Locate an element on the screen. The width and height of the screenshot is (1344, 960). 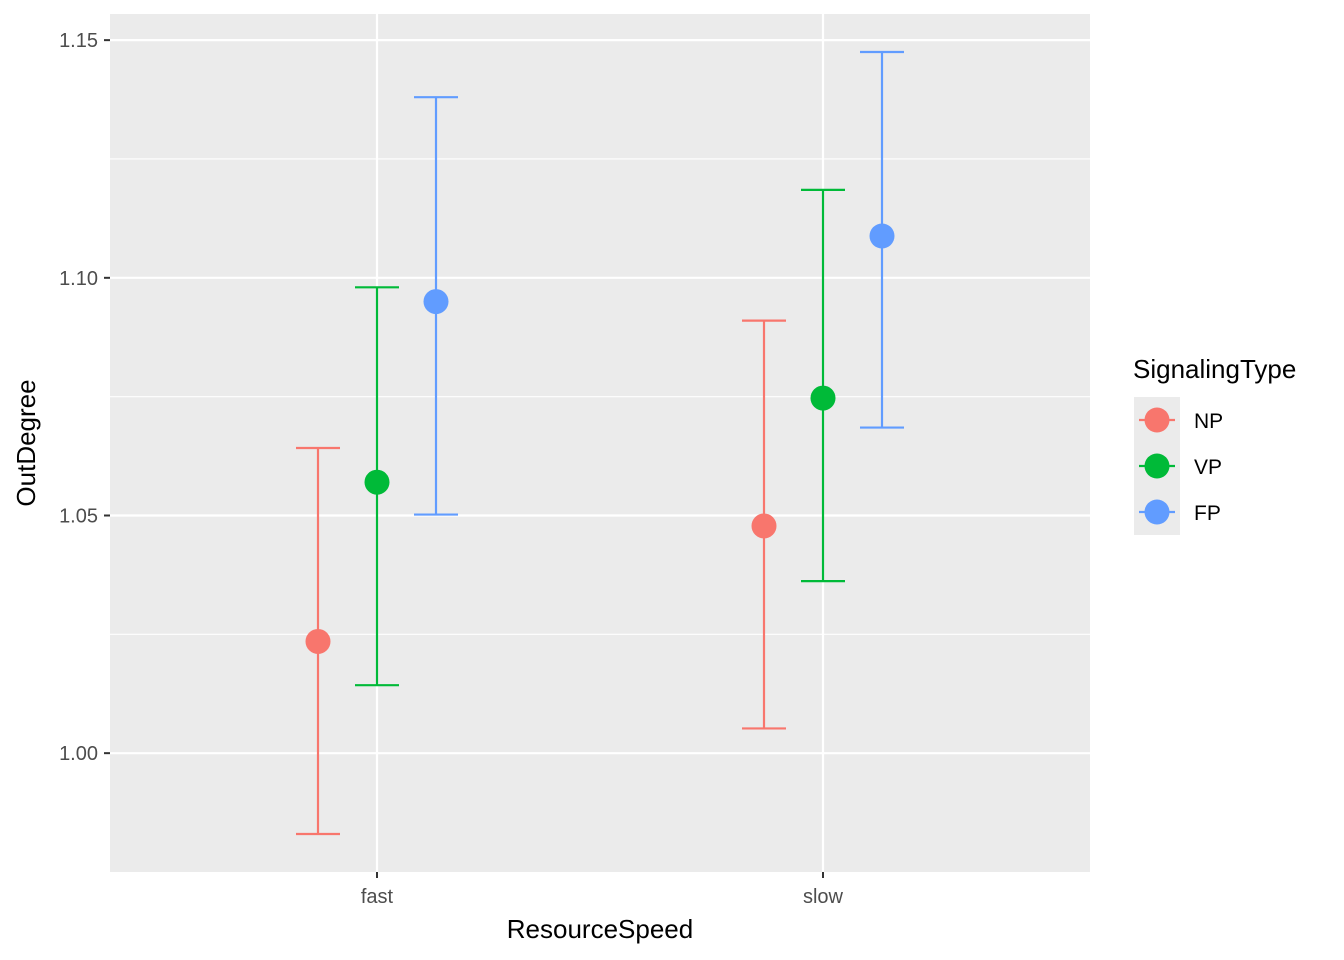
x-axis: fast slow is located at coordinates (602, 890).